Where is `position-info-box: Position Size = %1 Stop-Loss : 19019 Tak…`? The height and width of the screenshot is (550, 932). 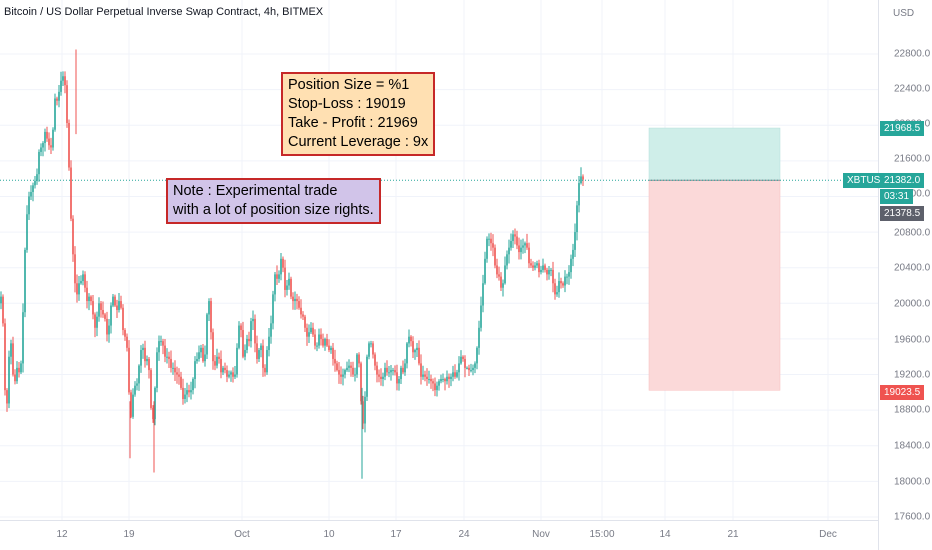
position-info-box: Position Size = %1 Stop-Loss : 19019 Tak… is located at coordinates (358, 114).